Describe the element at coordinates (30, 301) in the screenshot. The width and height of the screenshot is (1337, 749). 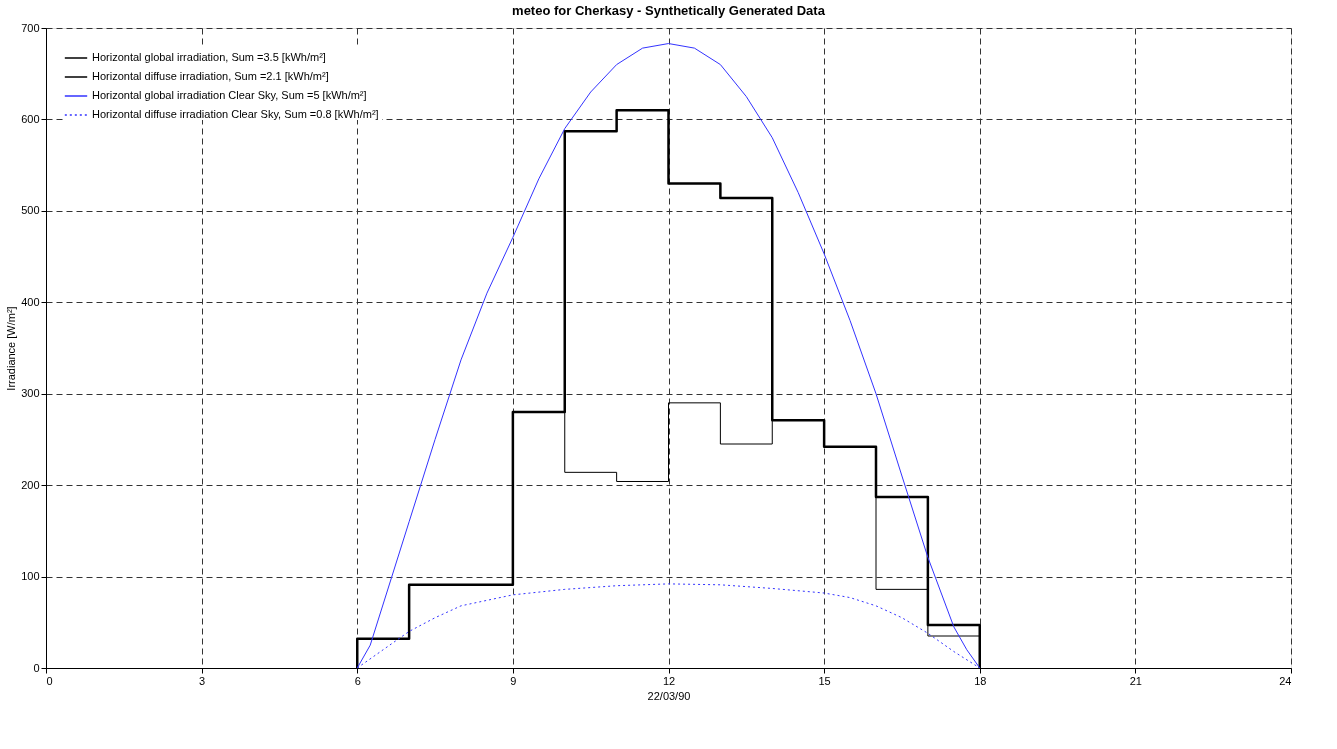
I see `y-tick-label: 400` at that location.